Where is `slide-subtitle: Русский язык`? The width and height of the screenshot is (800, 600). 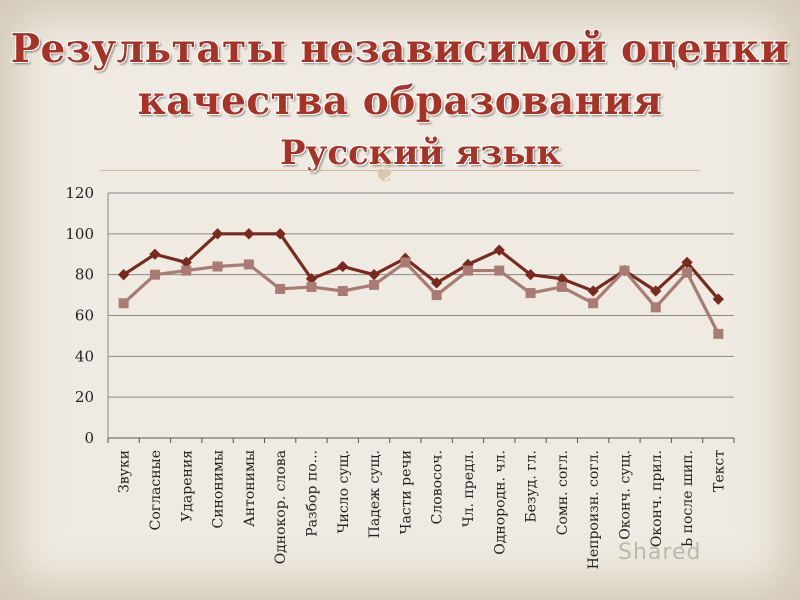 slide-subtitle: Русский язык is located at coordinates (421, 153).